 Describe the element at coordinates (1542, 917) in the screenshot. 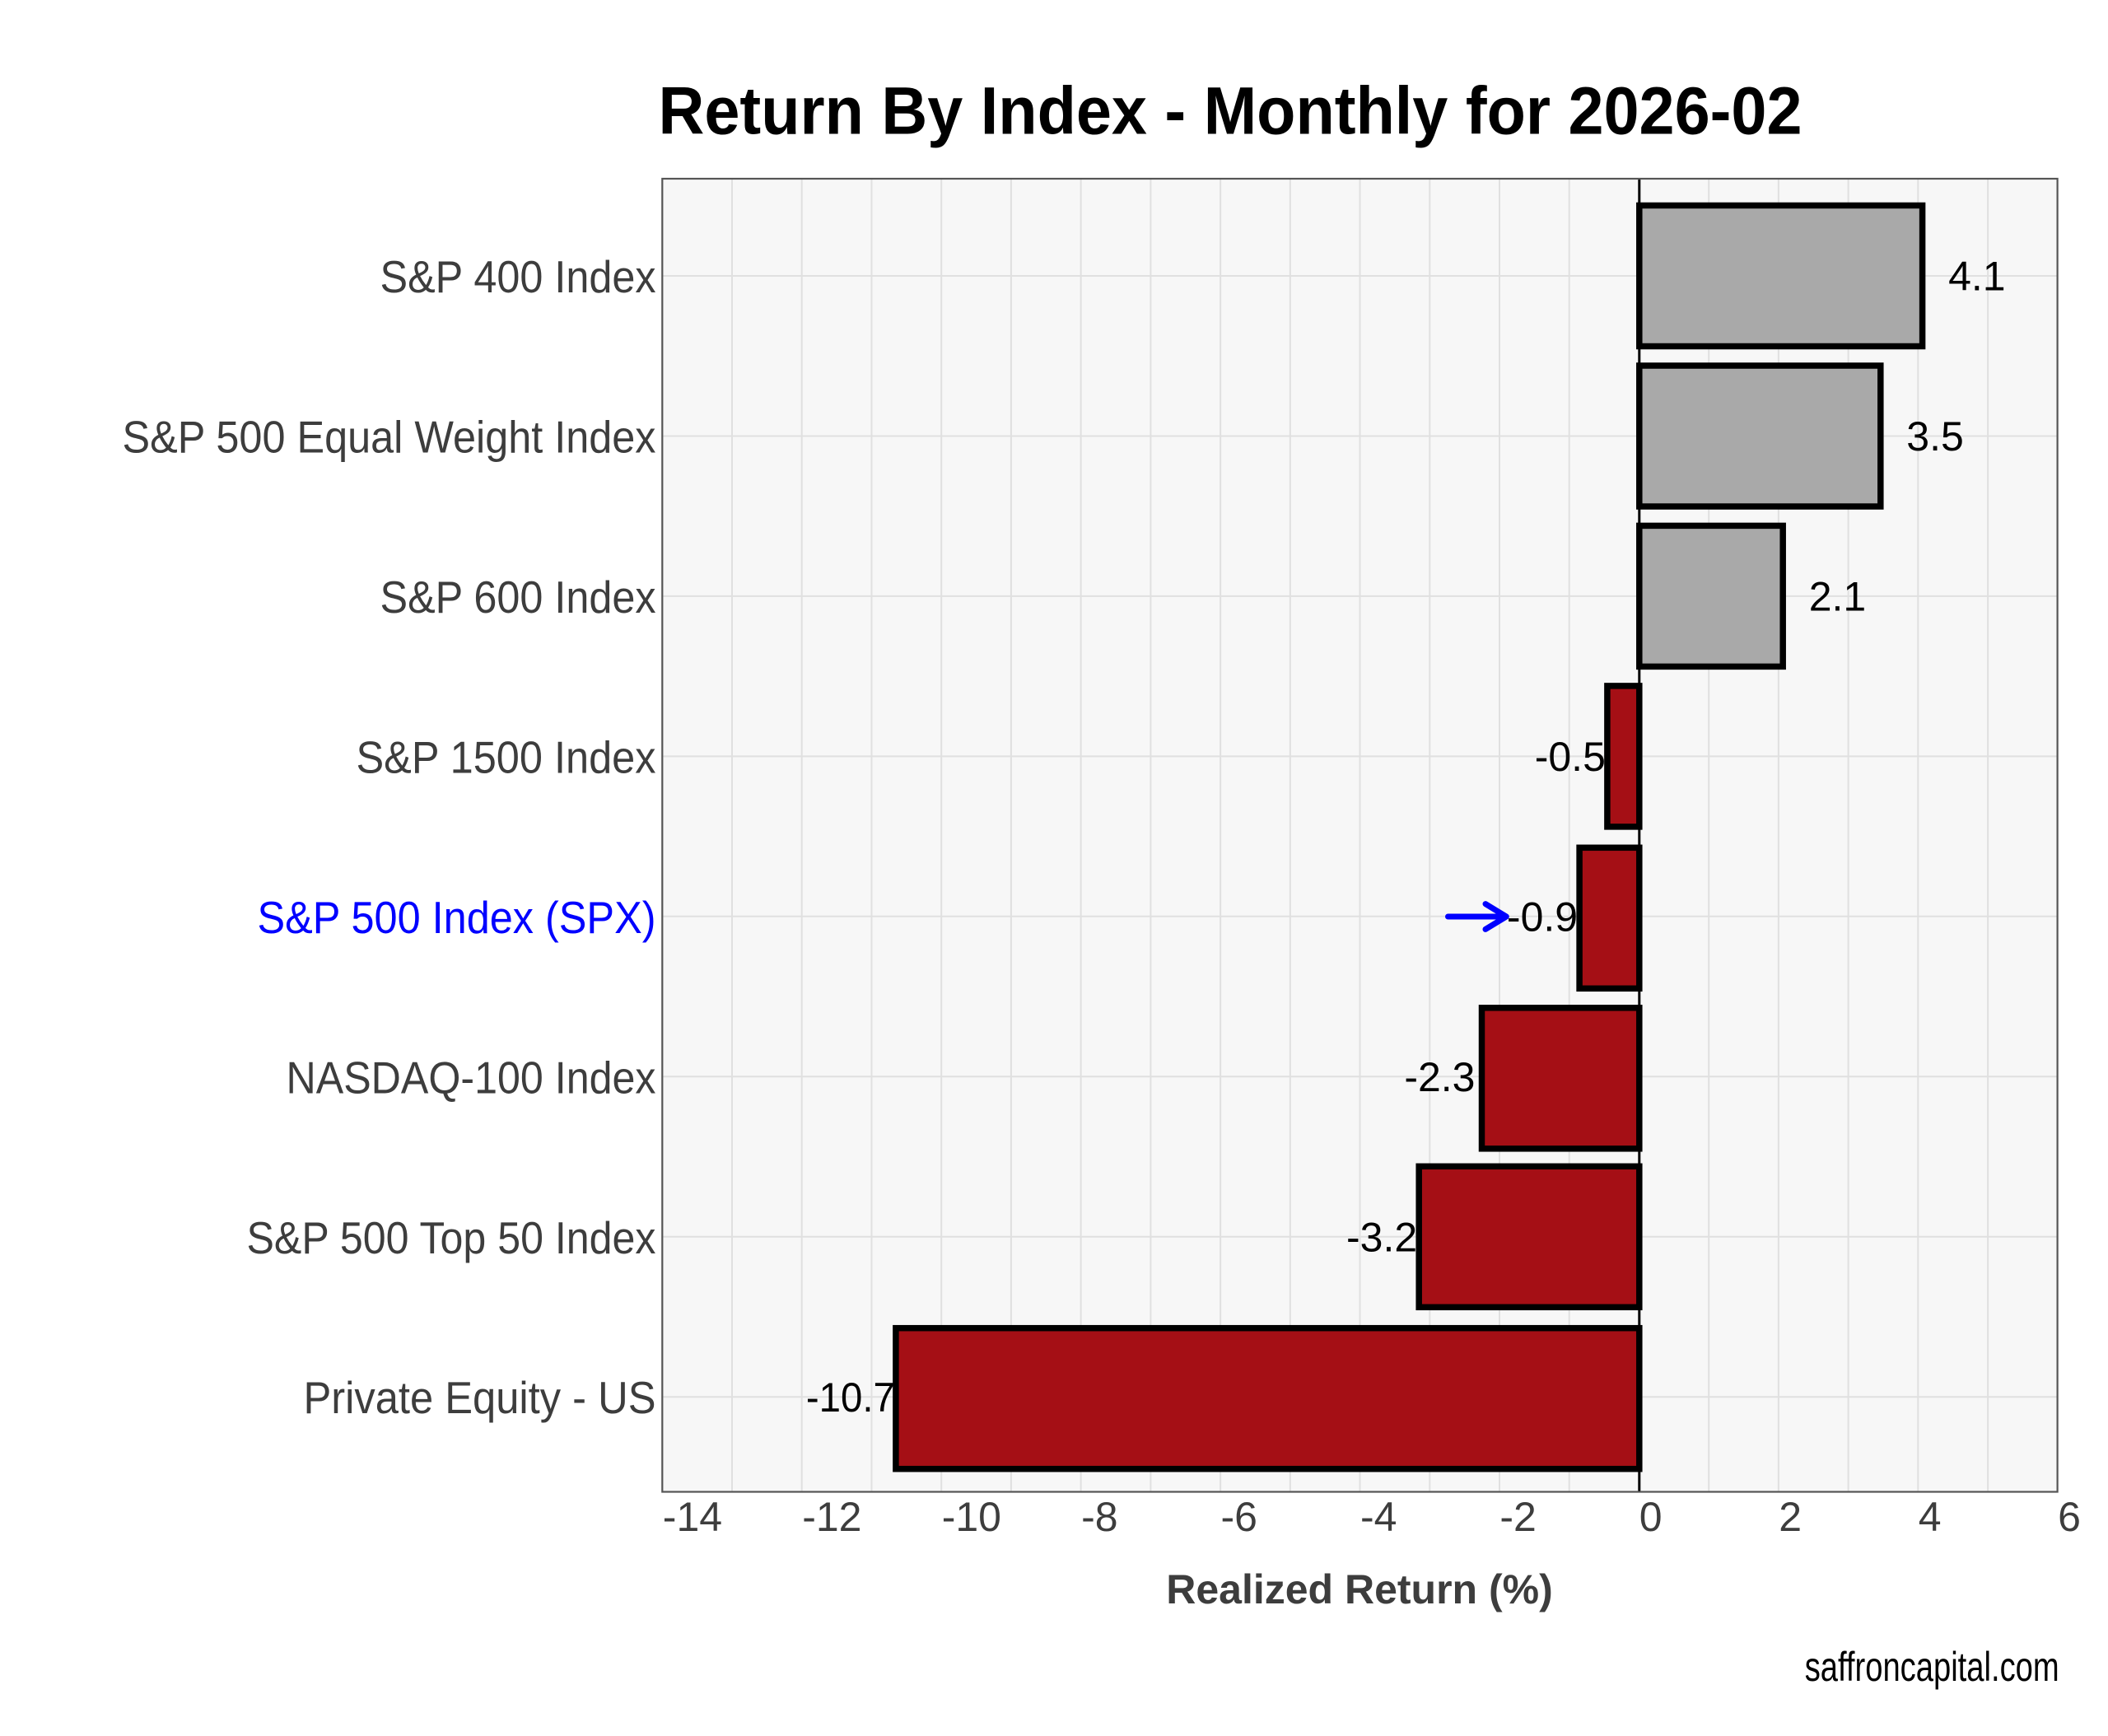

I see `svg-text: -0.9` at that location.